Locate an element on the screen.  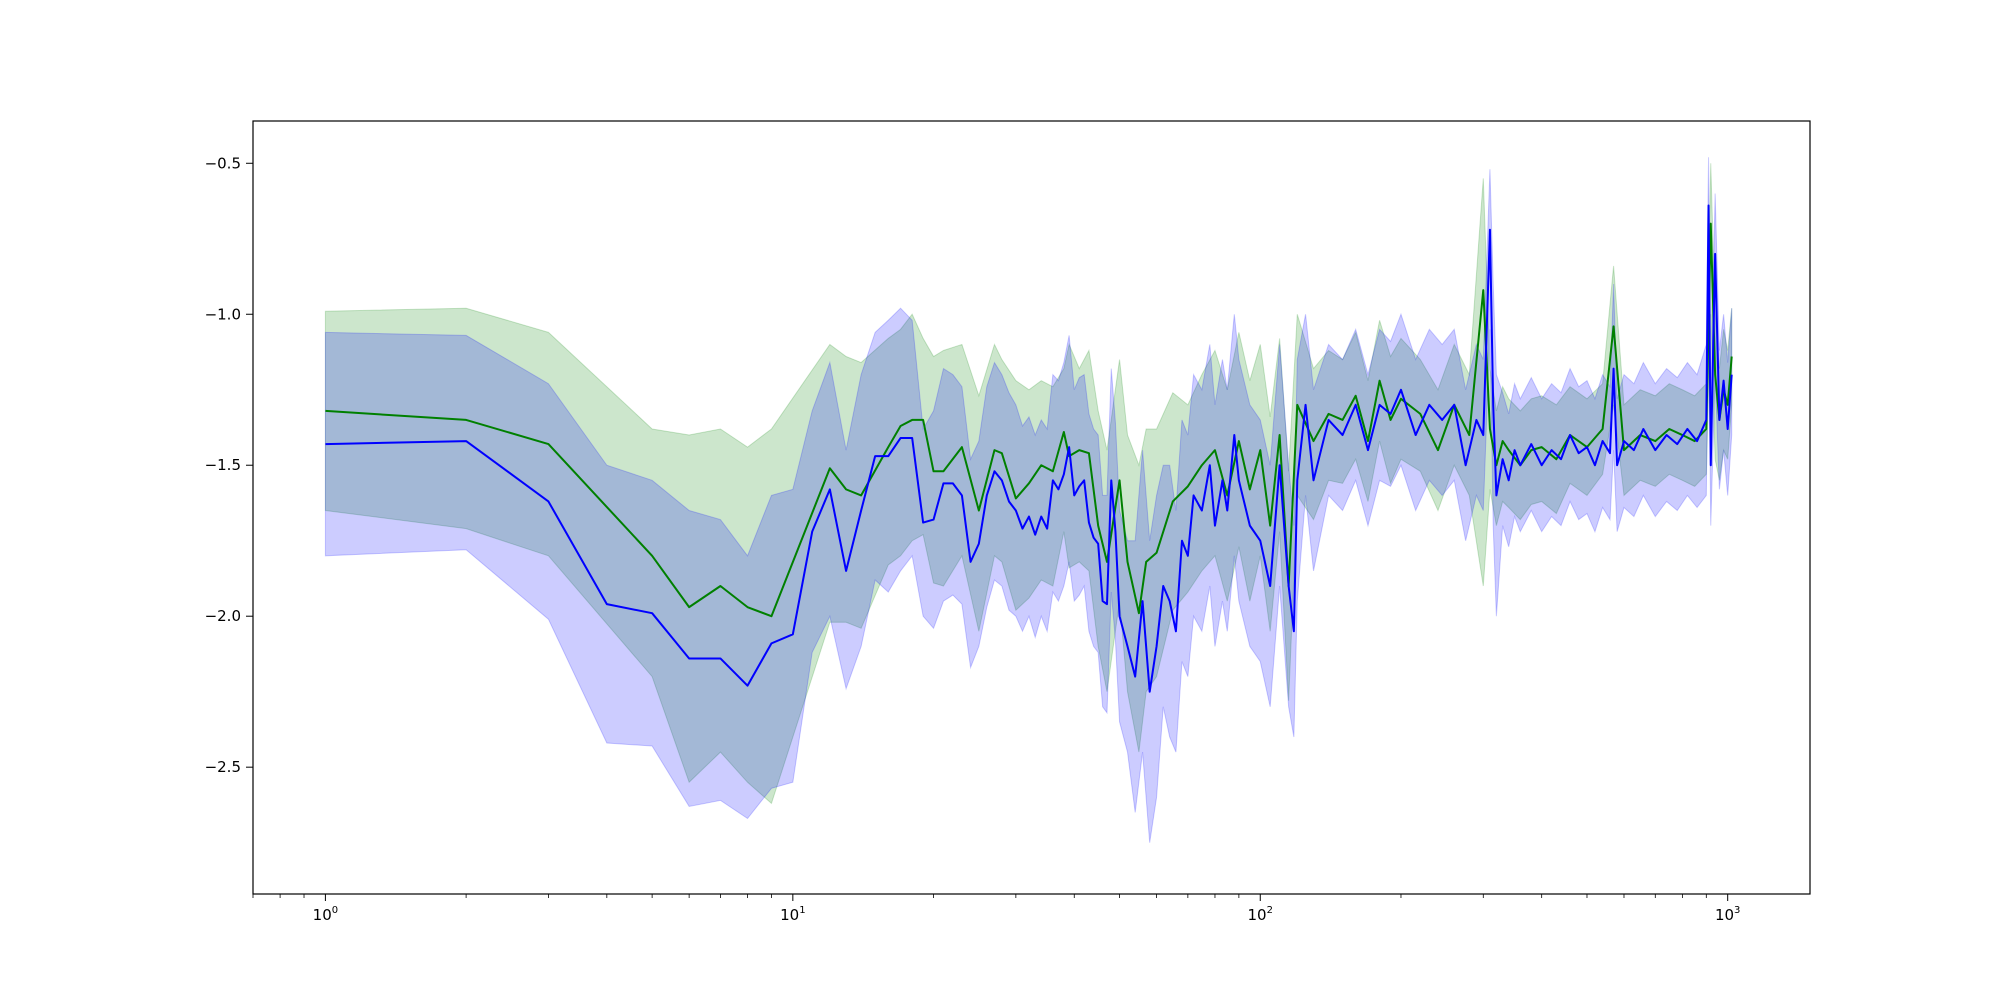
y-tick-label: −0.5 is located at coordinates (223, 163).